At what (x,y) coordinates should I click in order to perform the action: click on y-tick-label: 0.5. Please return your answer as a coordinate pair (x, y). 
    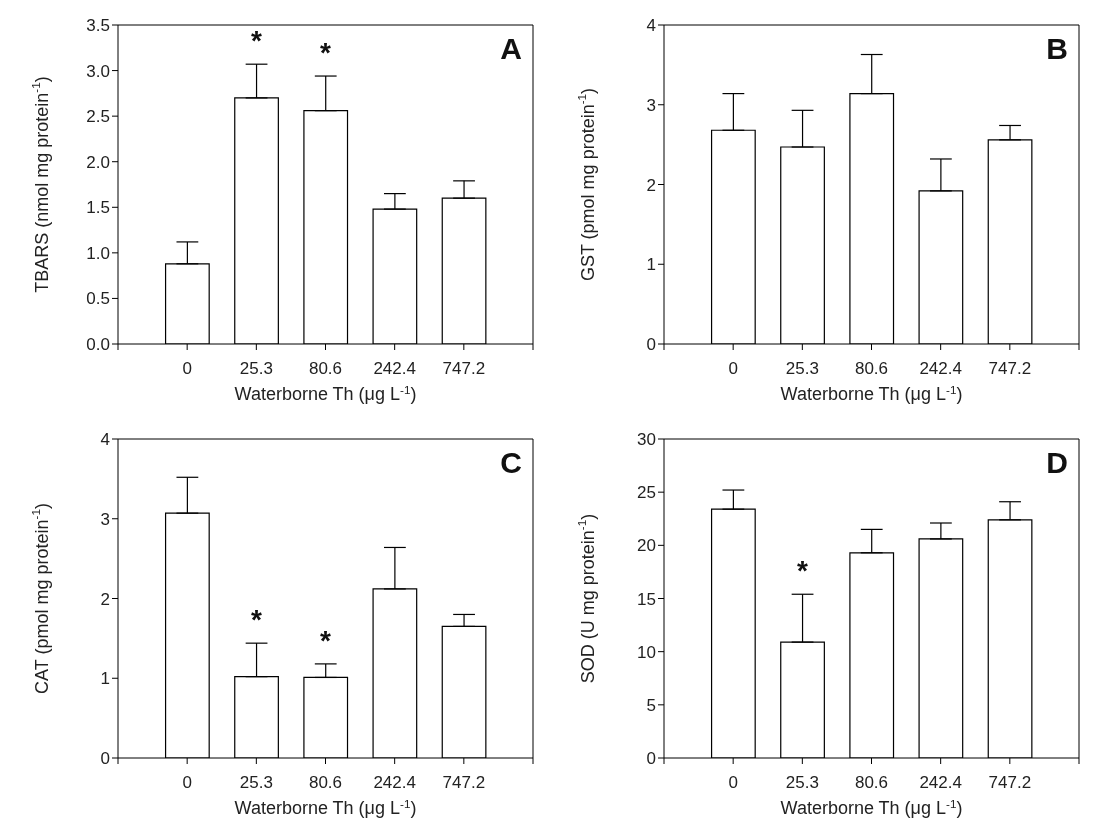
    Looking at the image, I should click on (98, 299).